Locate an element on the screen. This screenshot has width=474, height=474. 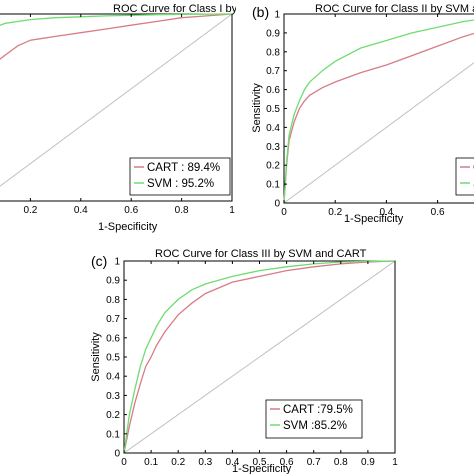
legend: CART :79.5% SVM :85.2% is located at coordinates (314, 419).